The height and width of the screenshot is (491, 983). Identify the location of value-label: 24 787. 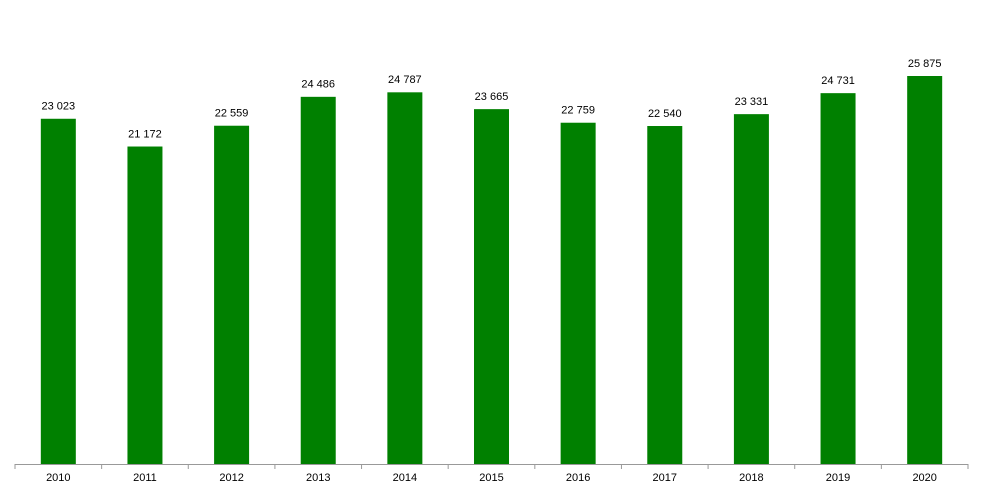
(405, 80).